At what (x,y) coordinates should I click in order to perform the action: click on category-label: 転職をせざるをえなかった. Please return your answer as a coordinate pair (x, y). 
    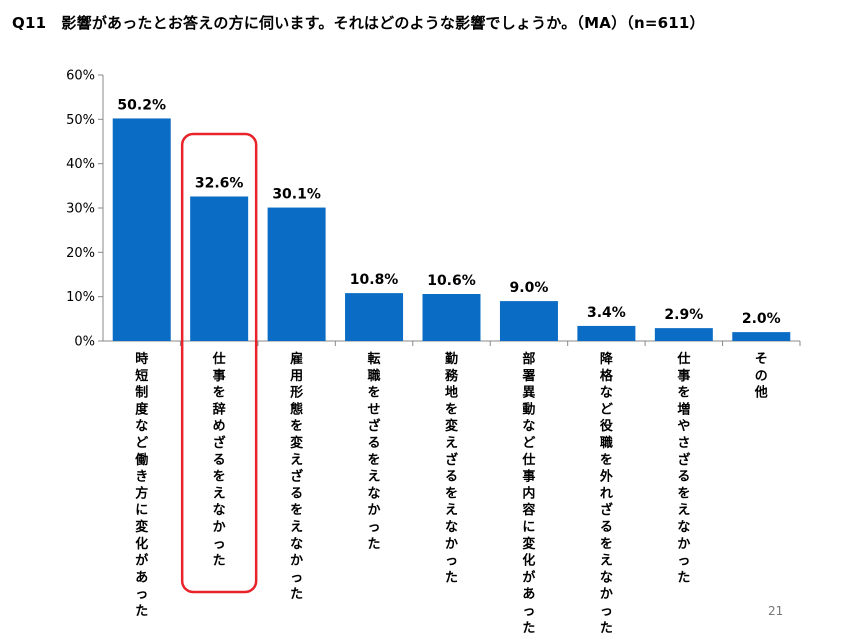
    Looking at the image, I should click on (374, 451).